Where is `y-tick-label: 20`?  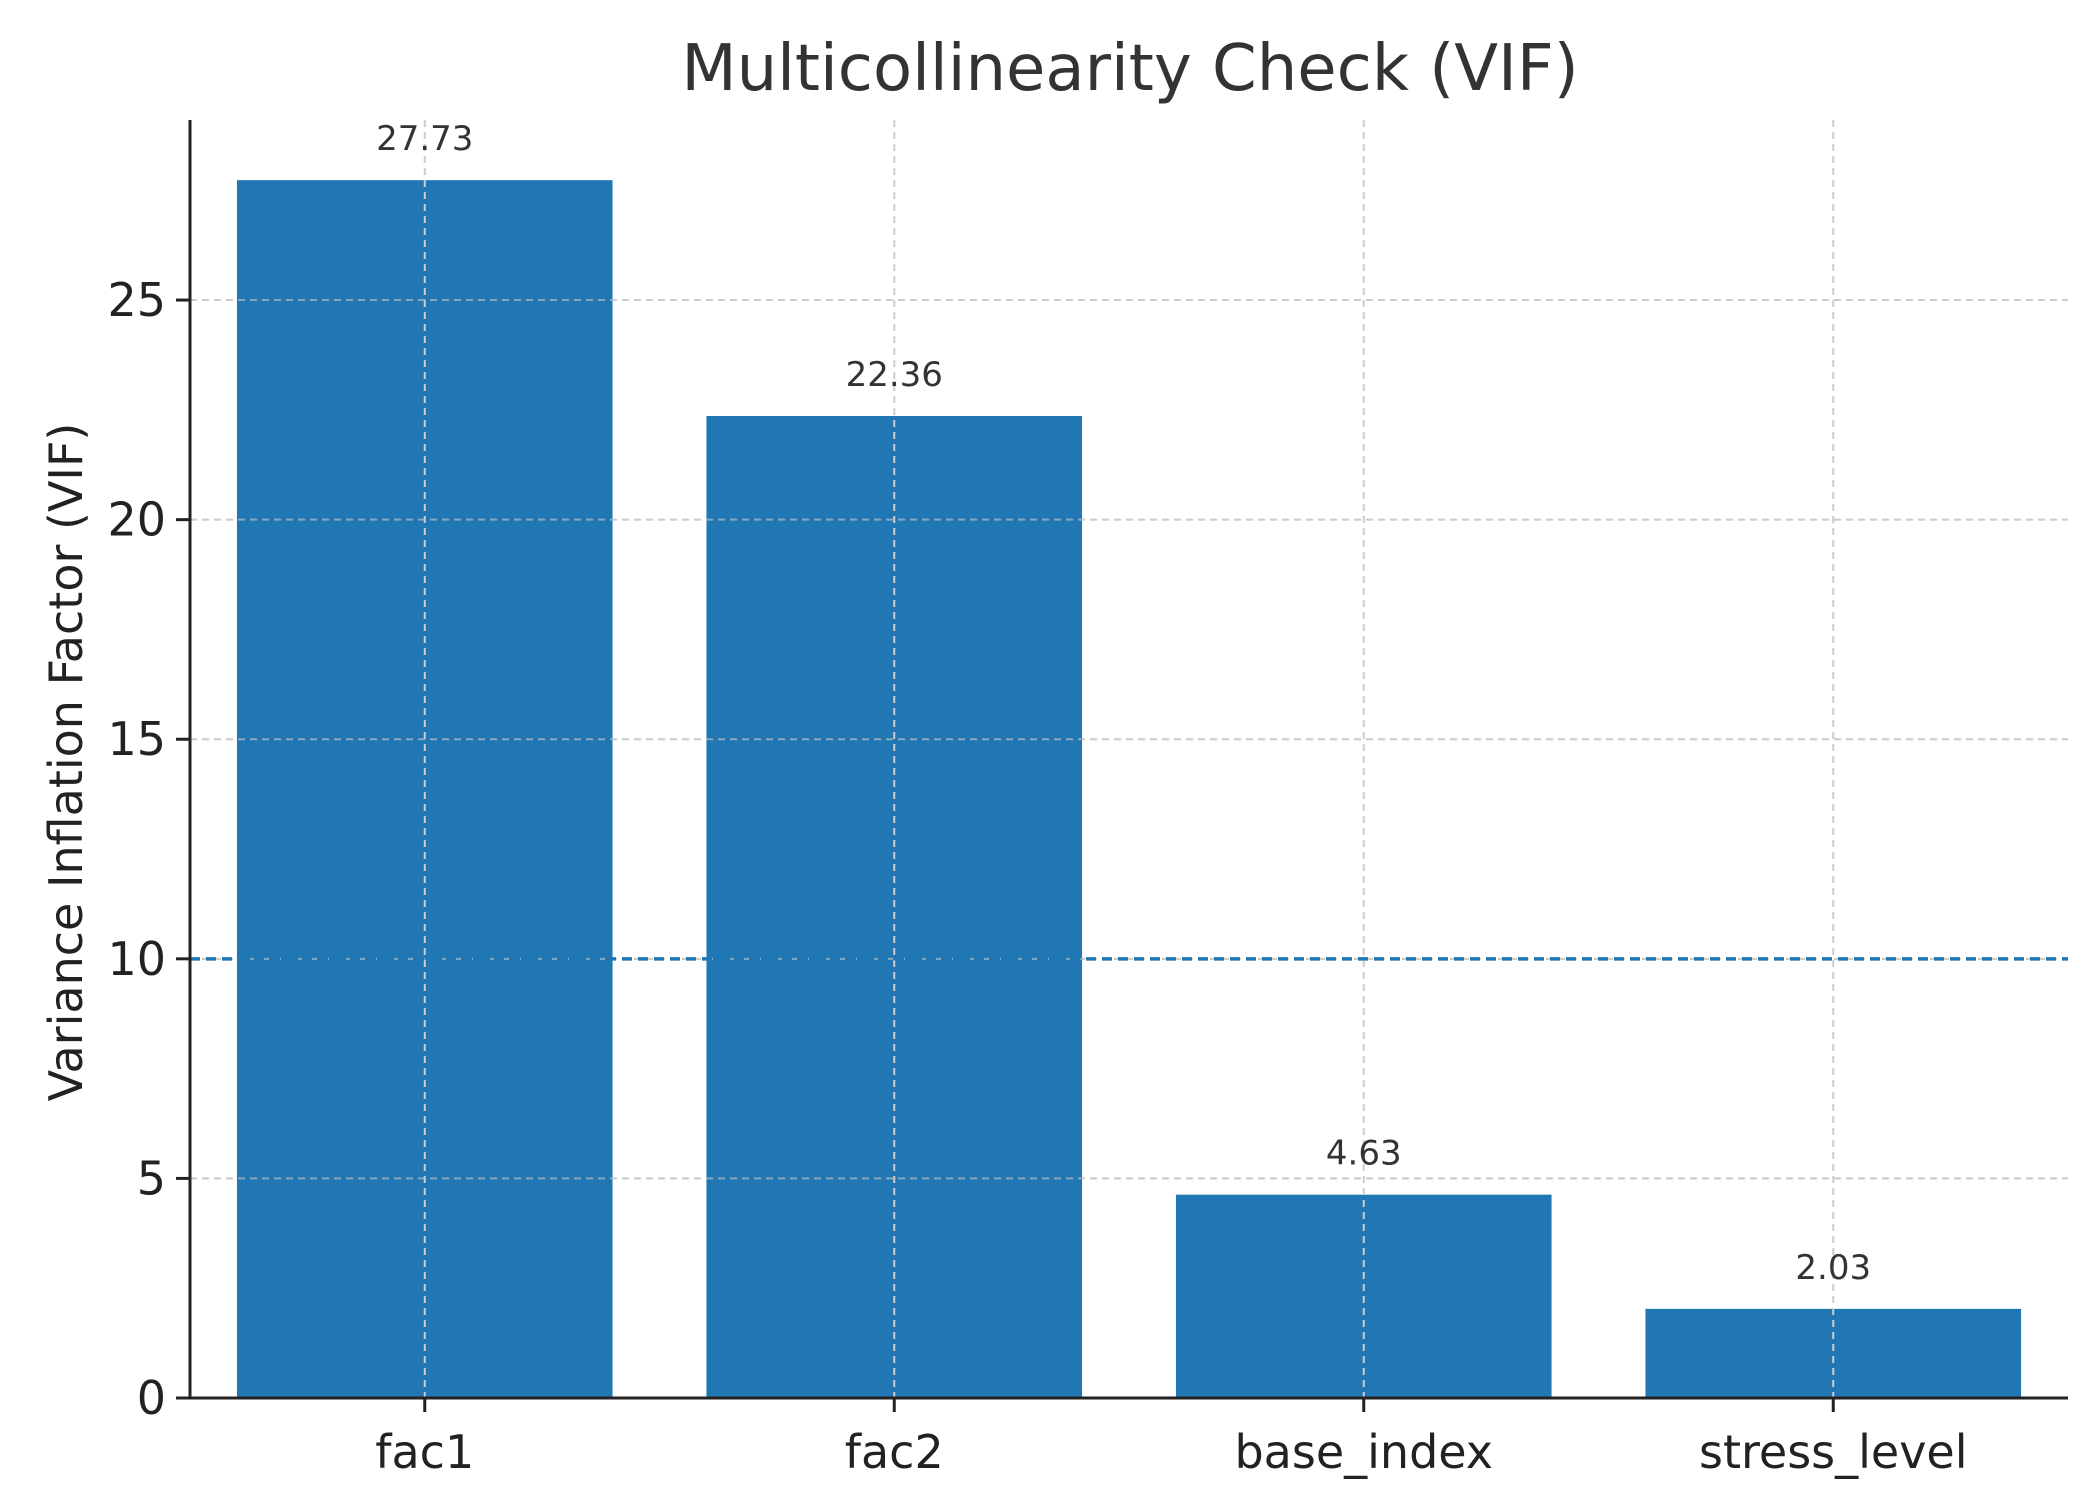
y-tick-label: 20 is located at coordinates (136, 520).